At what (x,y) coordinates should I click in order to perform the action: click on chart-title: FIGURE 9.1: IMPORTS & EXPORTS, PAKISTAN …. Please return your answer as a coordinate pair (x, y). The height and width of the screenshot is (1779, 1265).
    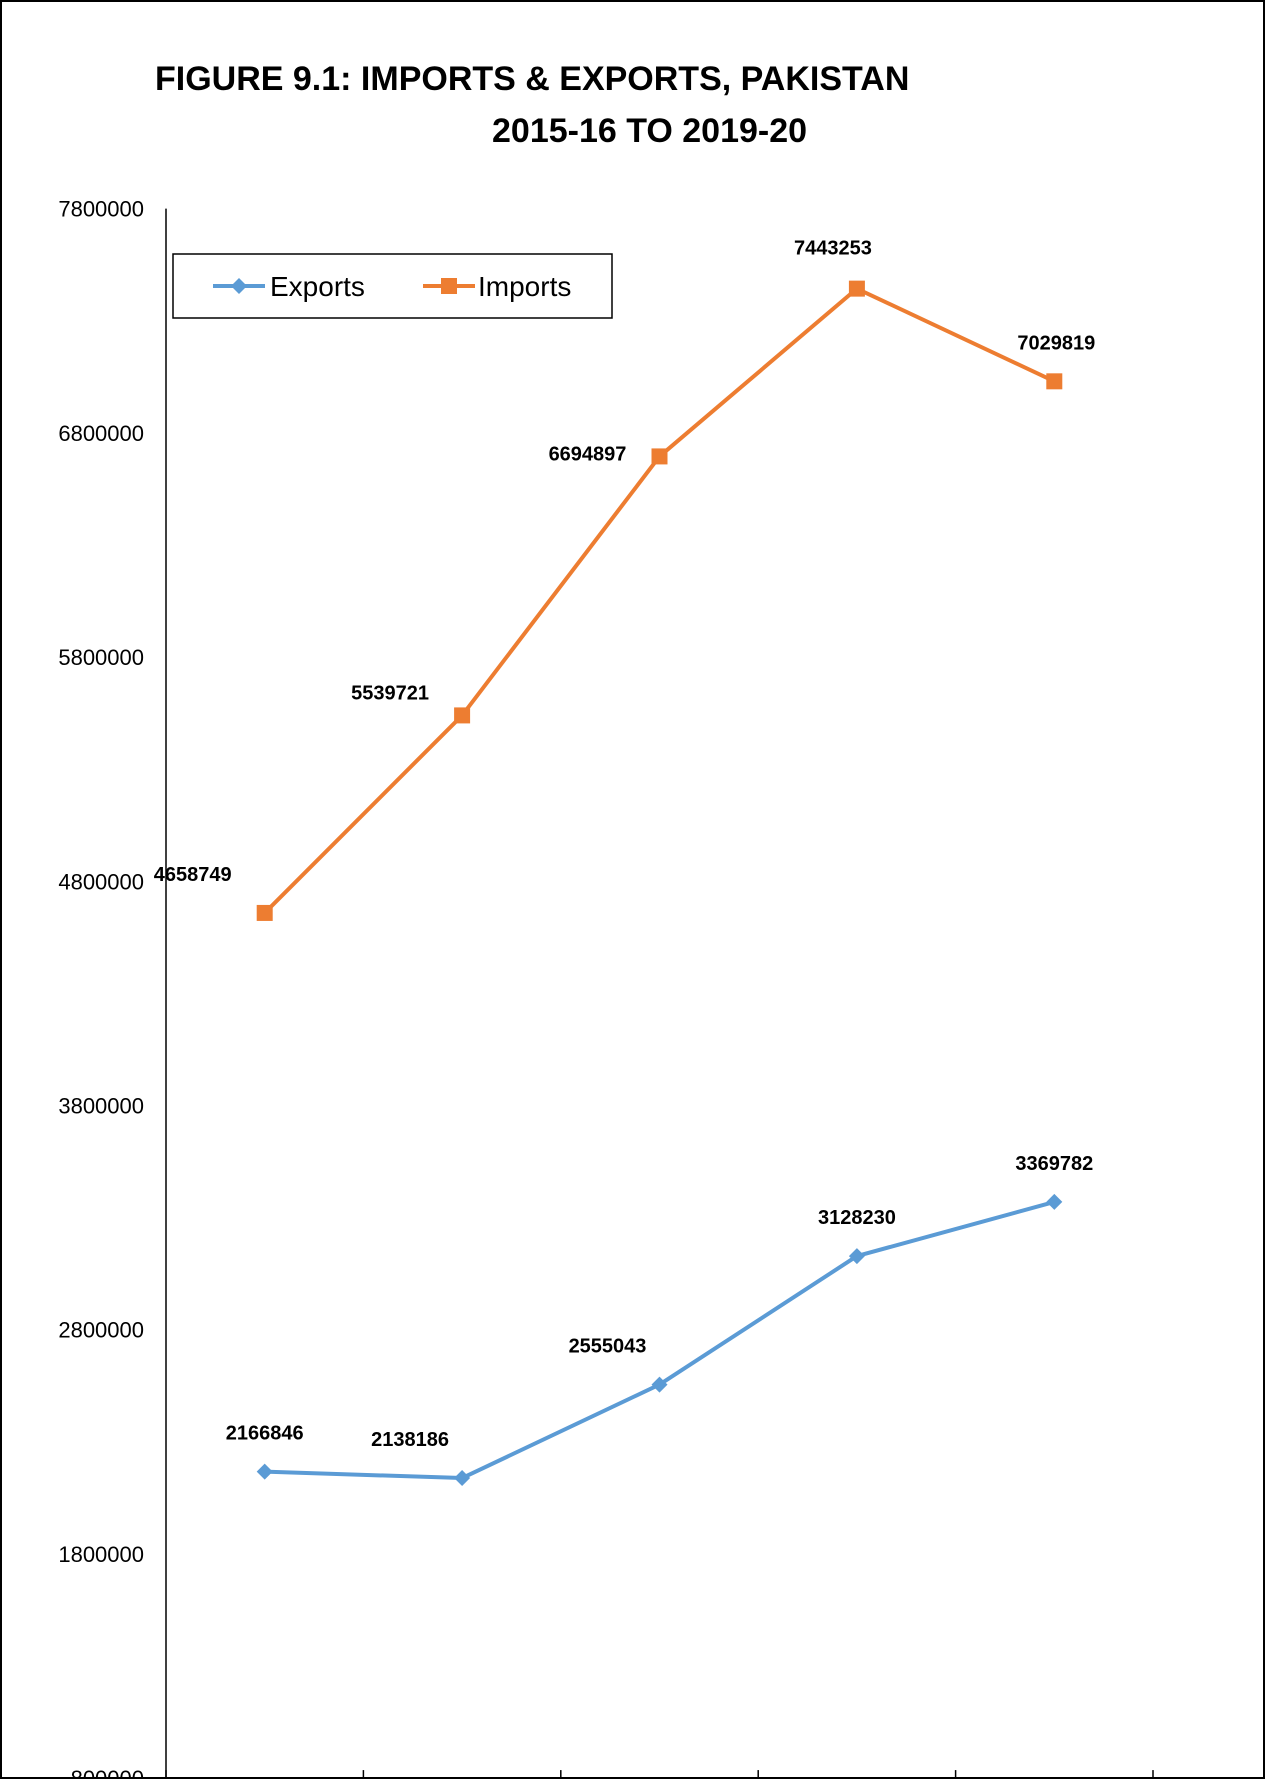
    Looking at the image, I should click on (532, 105).